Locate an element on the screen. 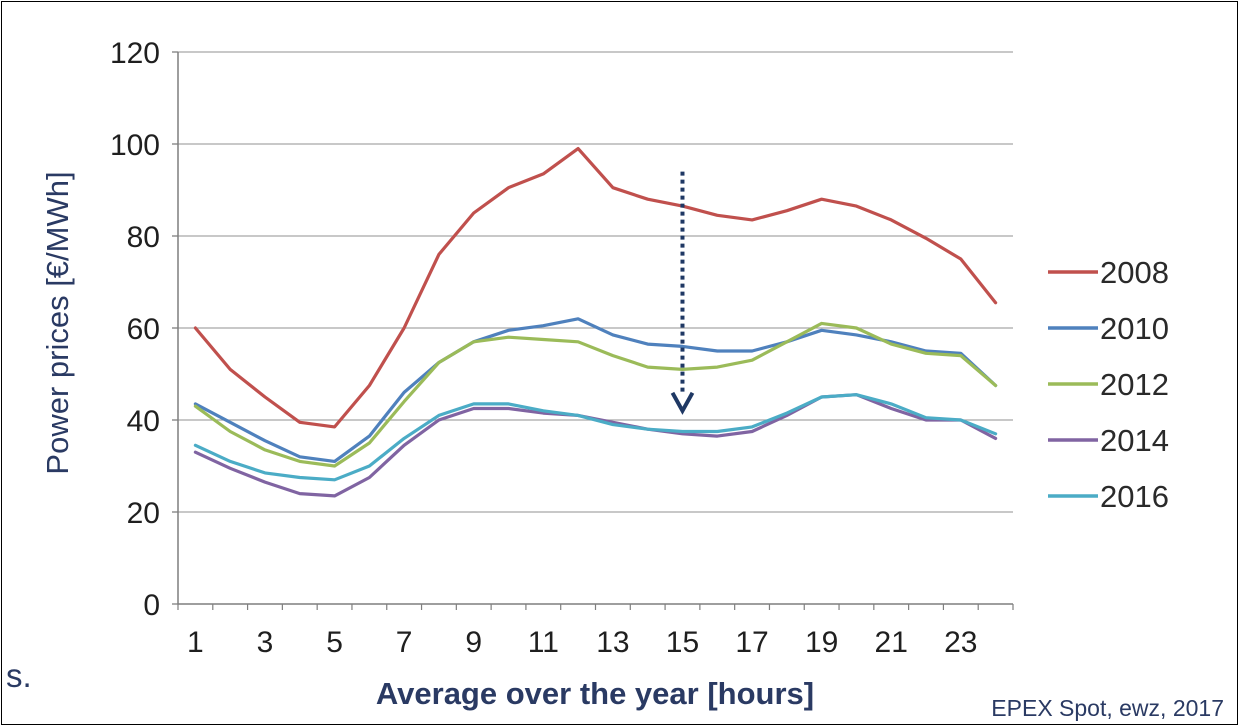  y-tick-label: 100 is located at coordinates (135, 145).